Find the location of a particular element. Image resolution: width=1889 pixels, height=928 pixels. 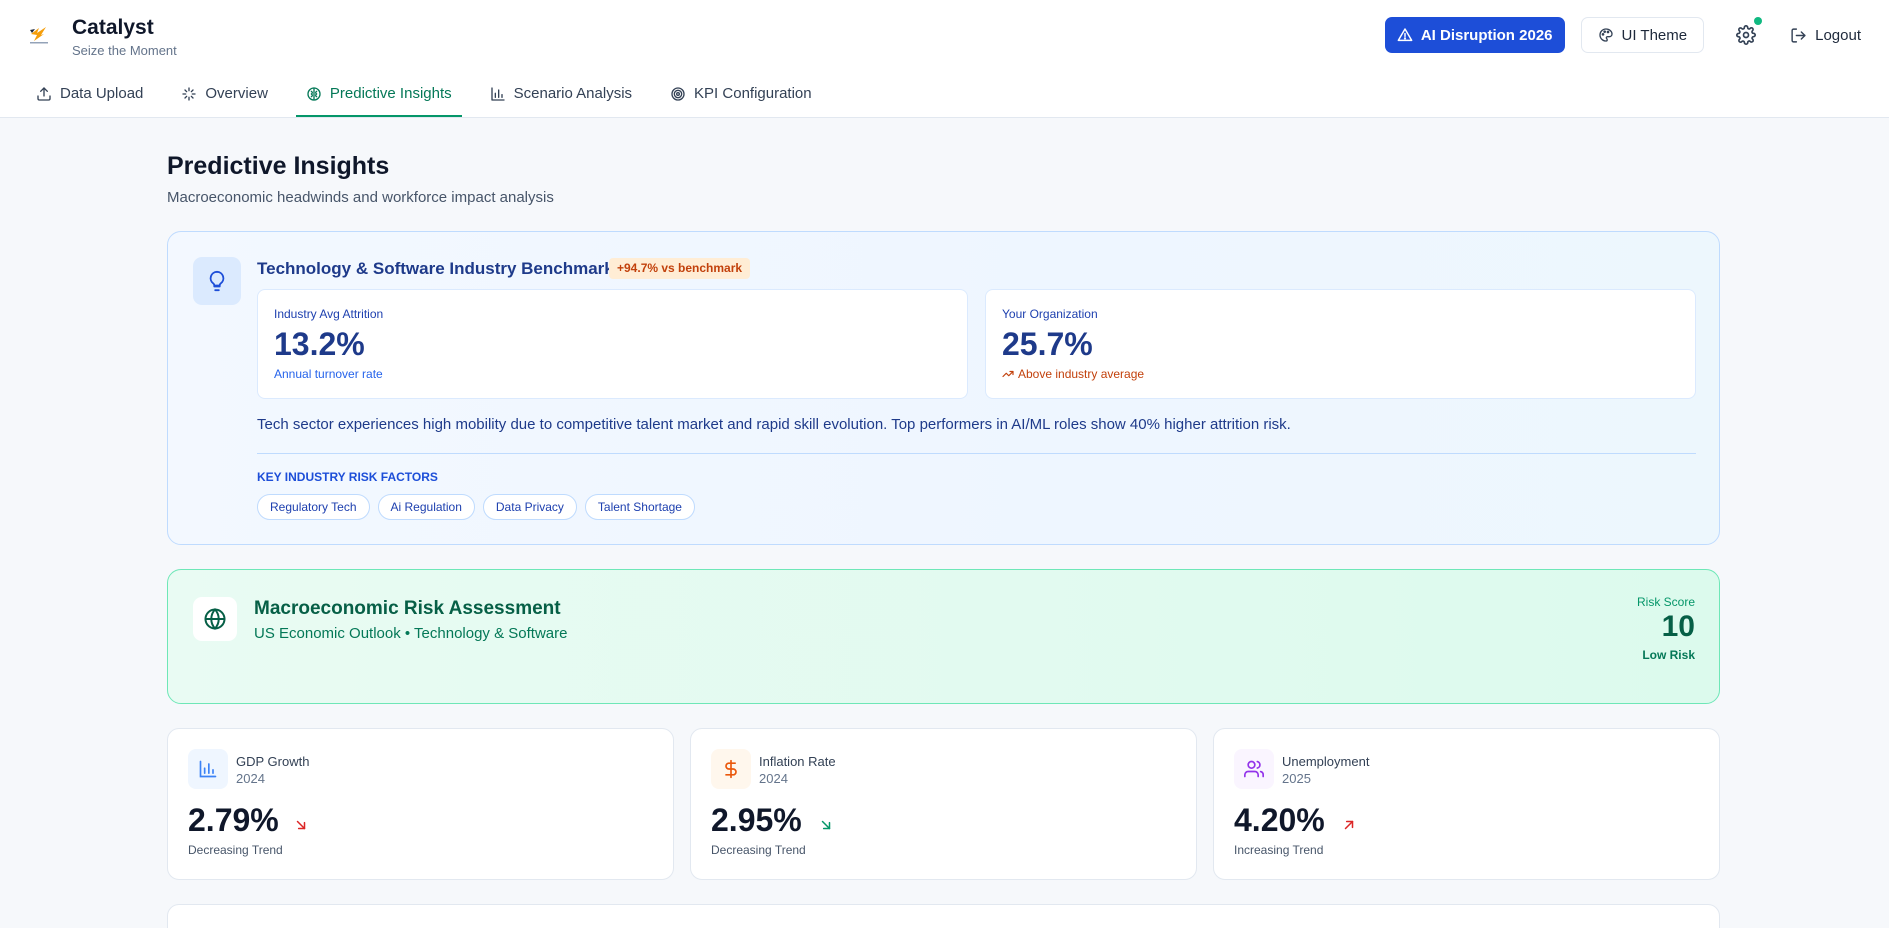

metric-value: 13.2% is located at coordinates (319, 344).